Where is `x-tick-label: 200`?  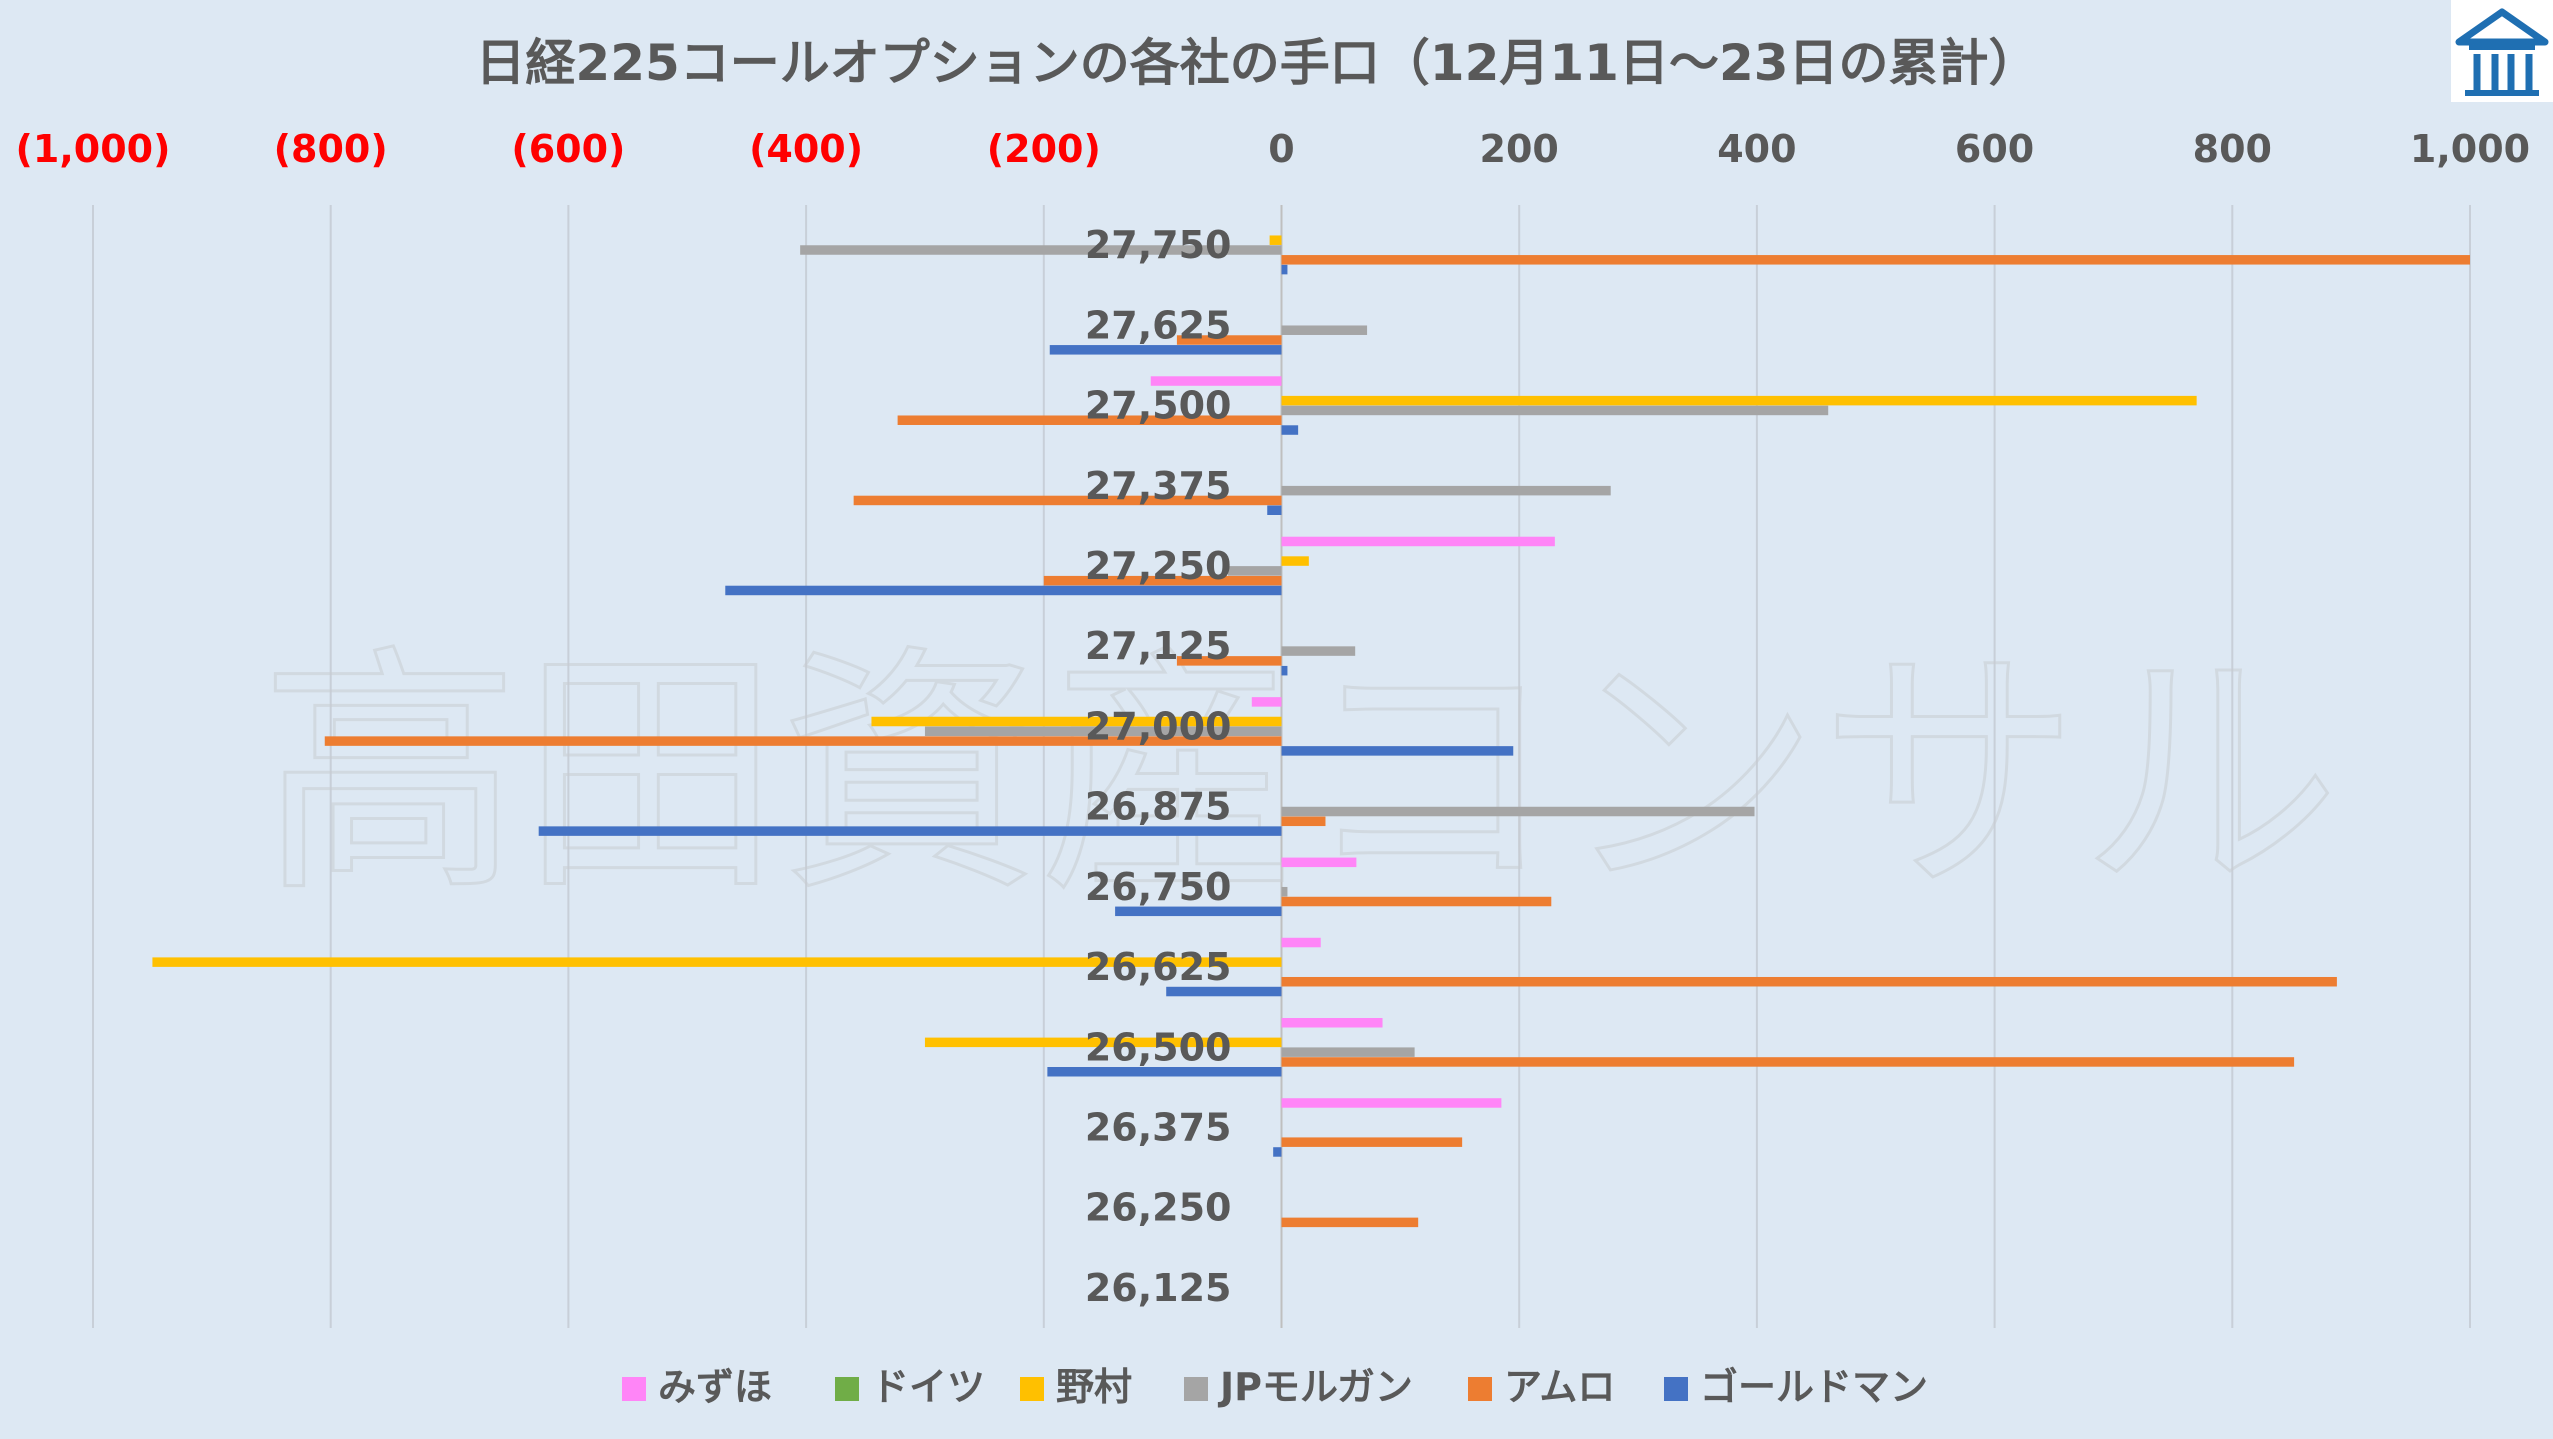
x-tick-label: 200 is located at coordinates (1519, 149).